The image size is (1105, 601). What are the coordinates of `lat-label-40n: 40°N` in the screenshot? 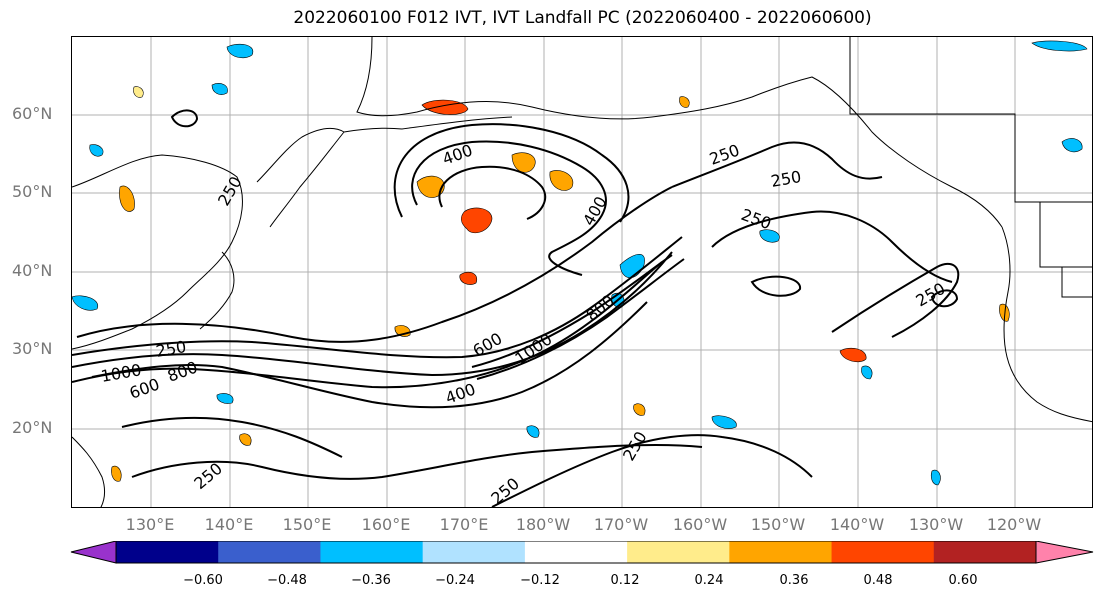 It's located at (32, 270).